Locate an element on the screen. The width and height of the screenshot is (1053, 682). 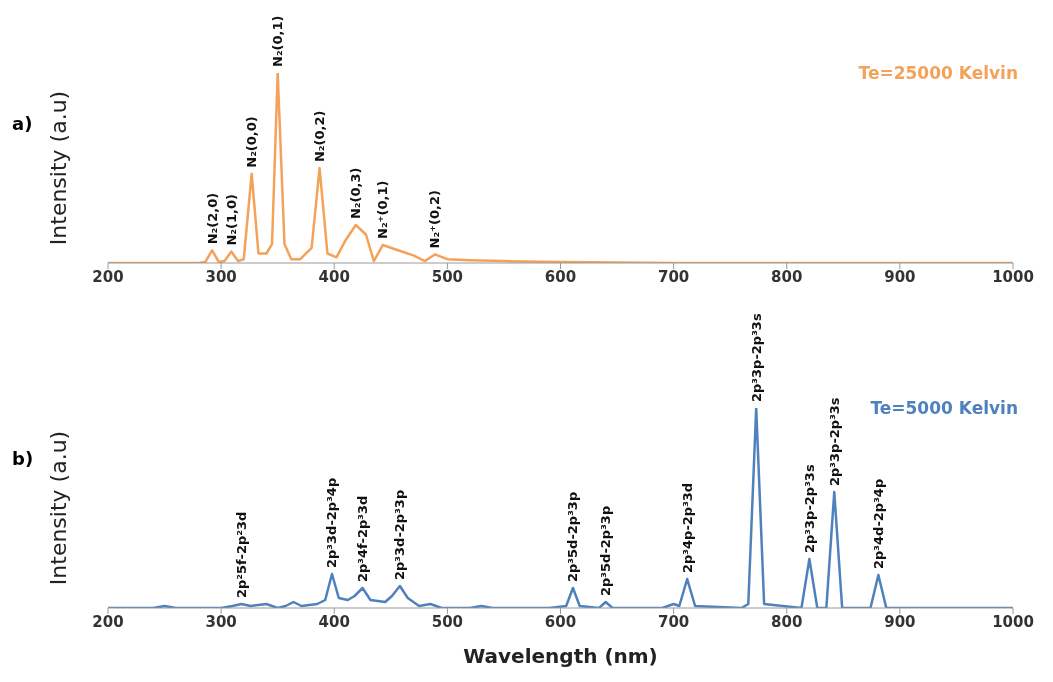
annotation: N₂(0,1) is located at coordinates (278, 41).